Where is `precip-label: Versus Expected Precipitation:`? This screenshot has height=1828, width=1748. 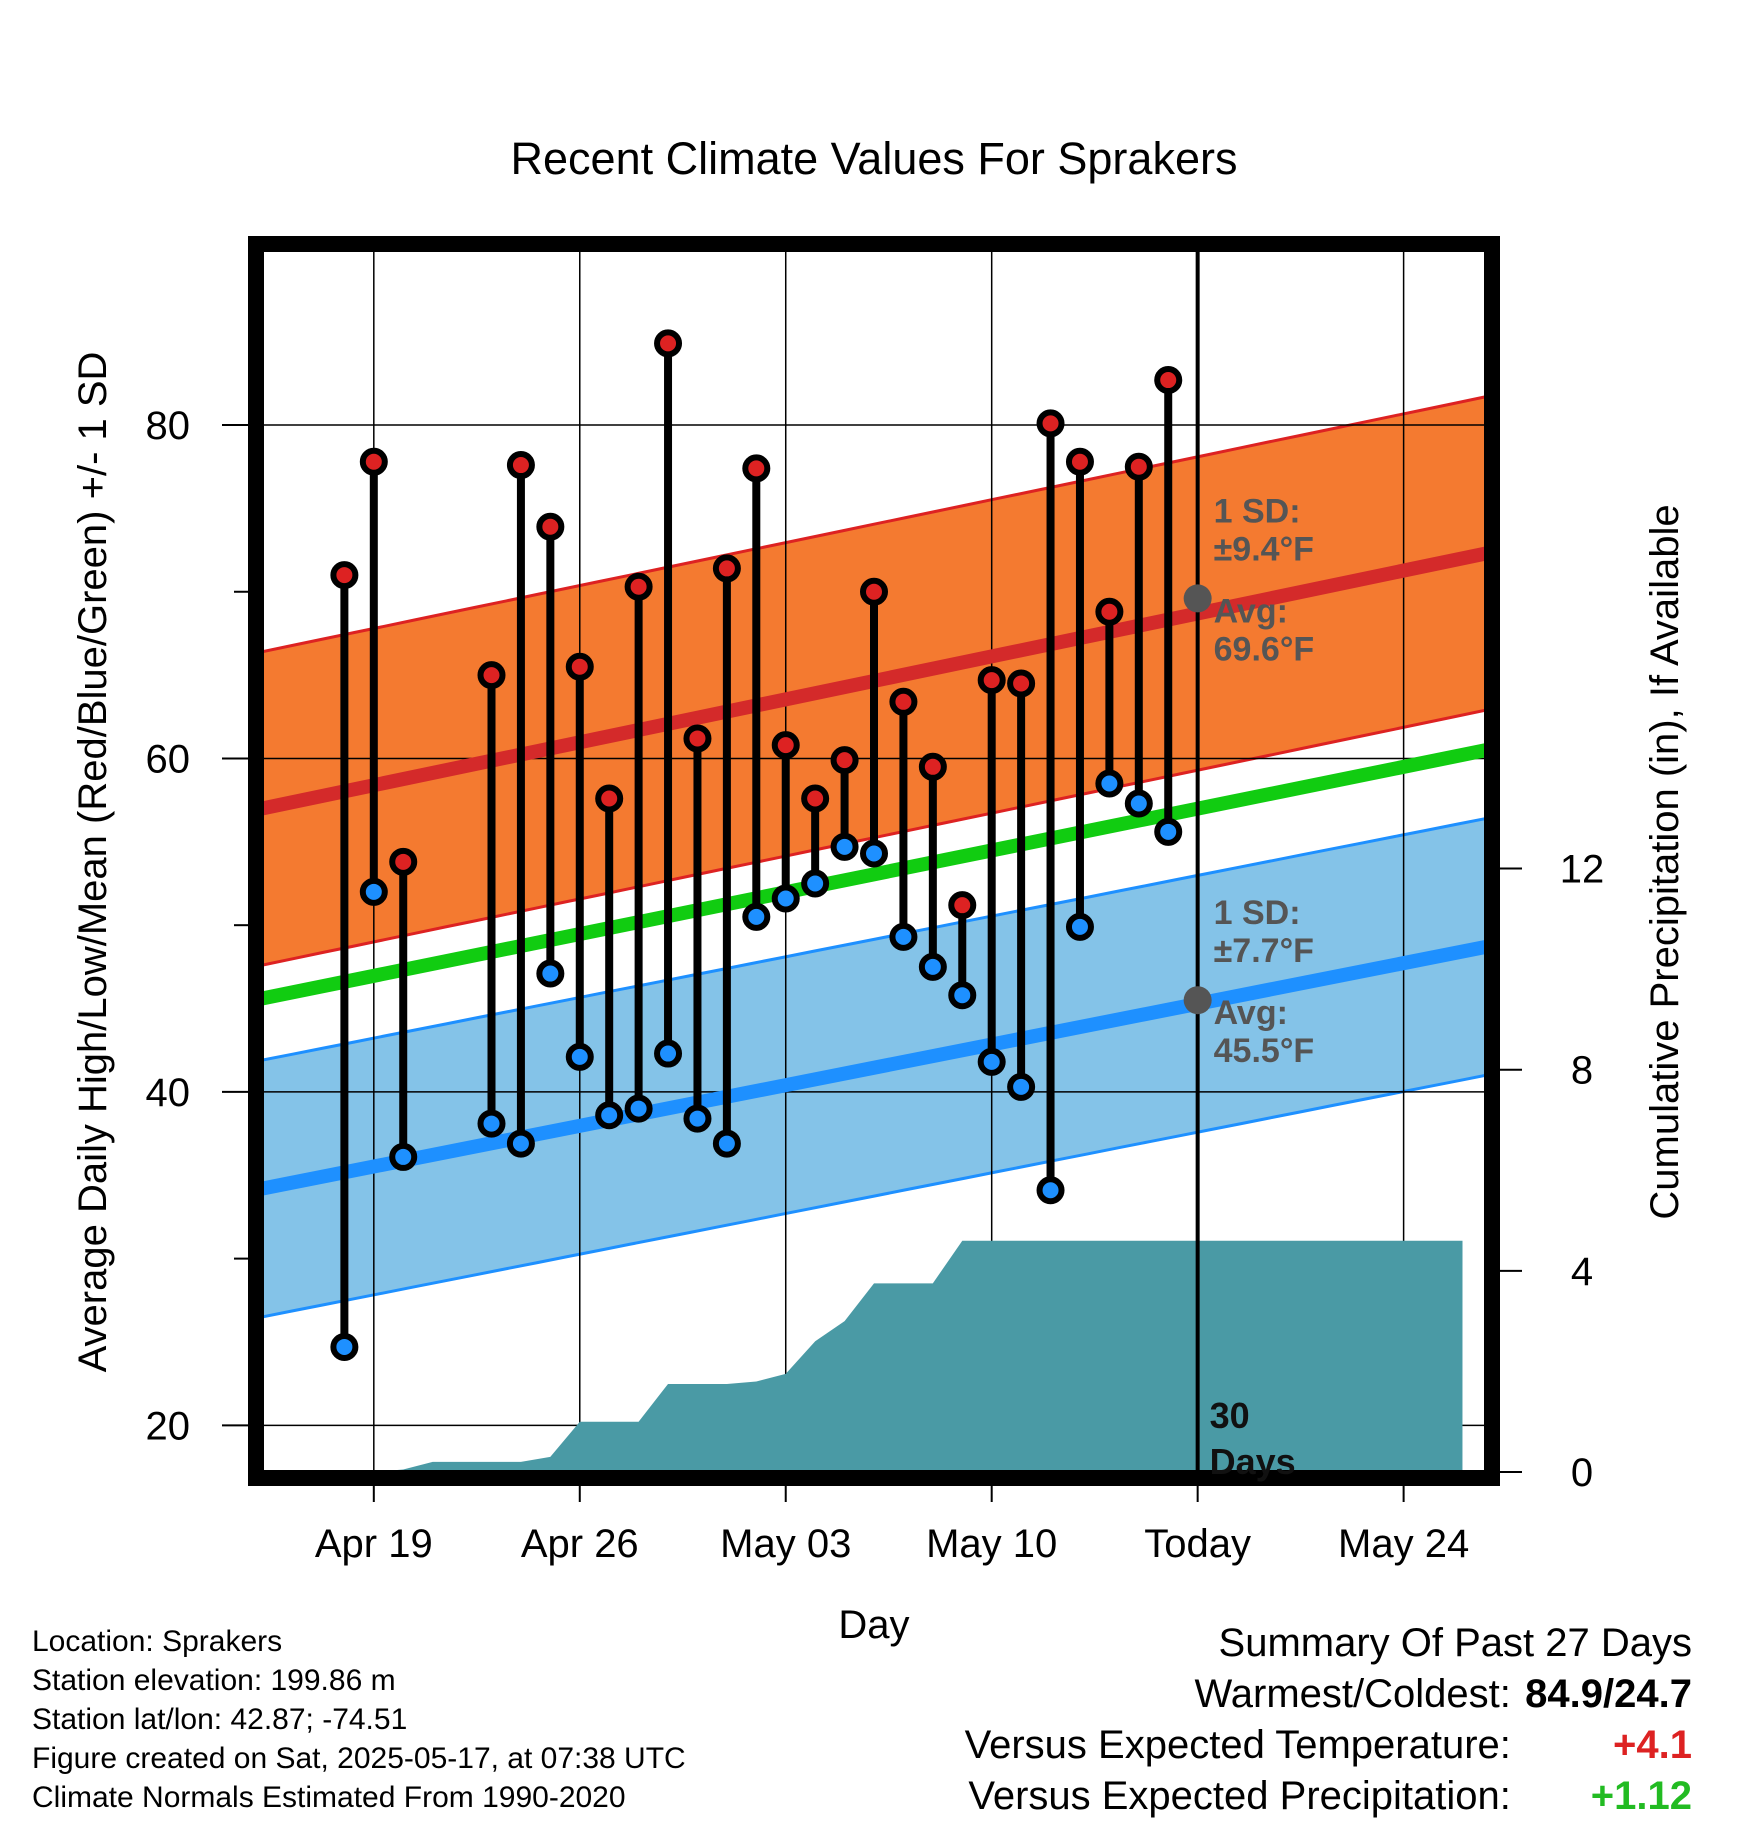
precip-label: Versus Expected Precipitation: is located at coordinates (1239, 1796).